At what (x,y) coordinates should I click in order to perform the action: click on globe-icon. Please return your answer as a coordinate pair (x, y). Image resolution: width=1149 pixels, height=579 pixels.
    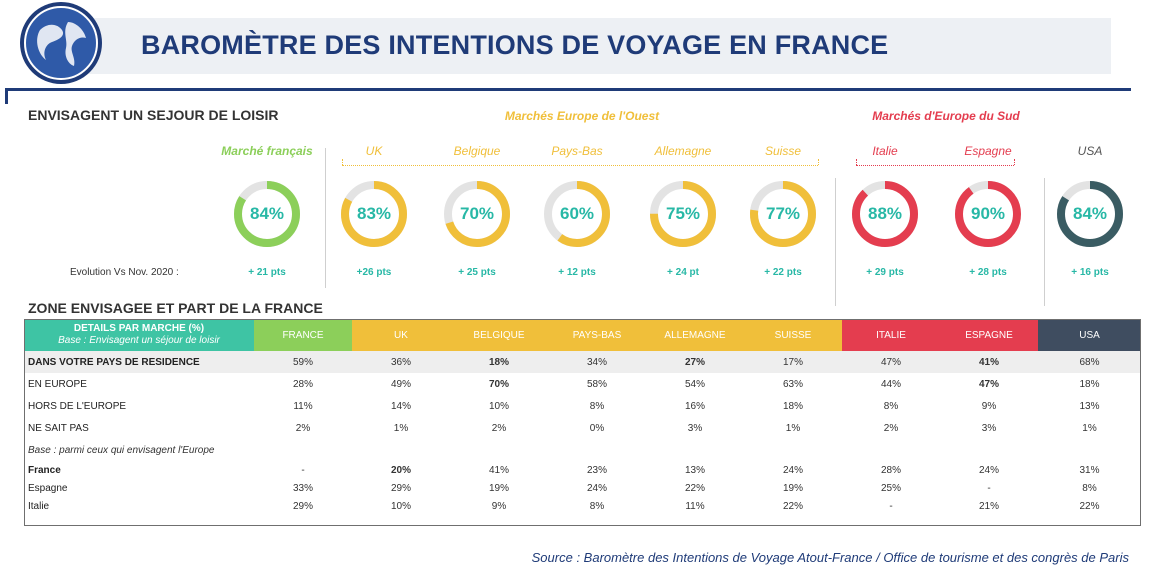
    Looking at the image, I should click on (61, 43).